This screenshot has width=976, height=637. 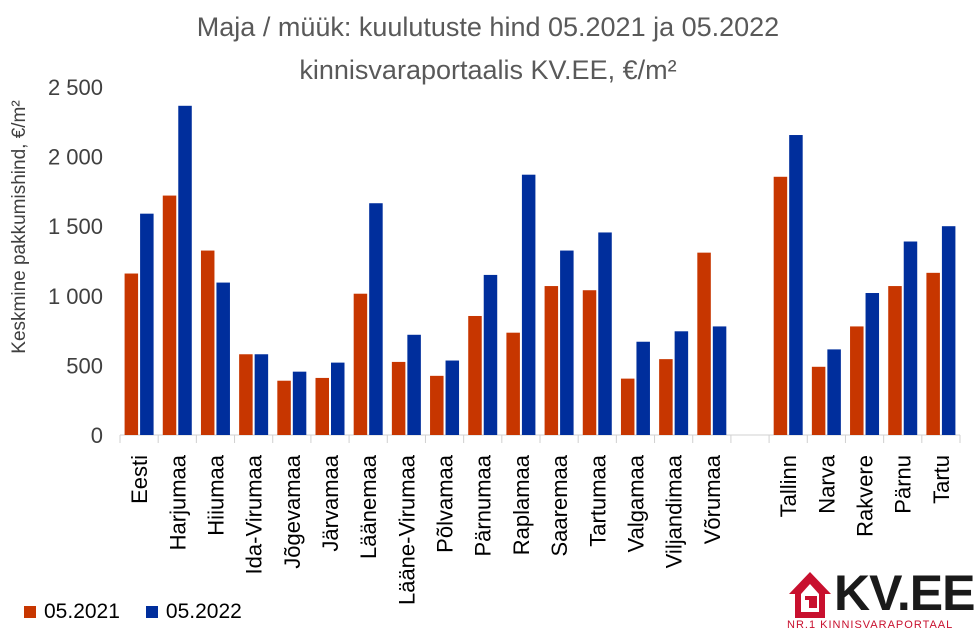 I want to click on x-tick-label: Võrumaa, so click(x=712, y=499).